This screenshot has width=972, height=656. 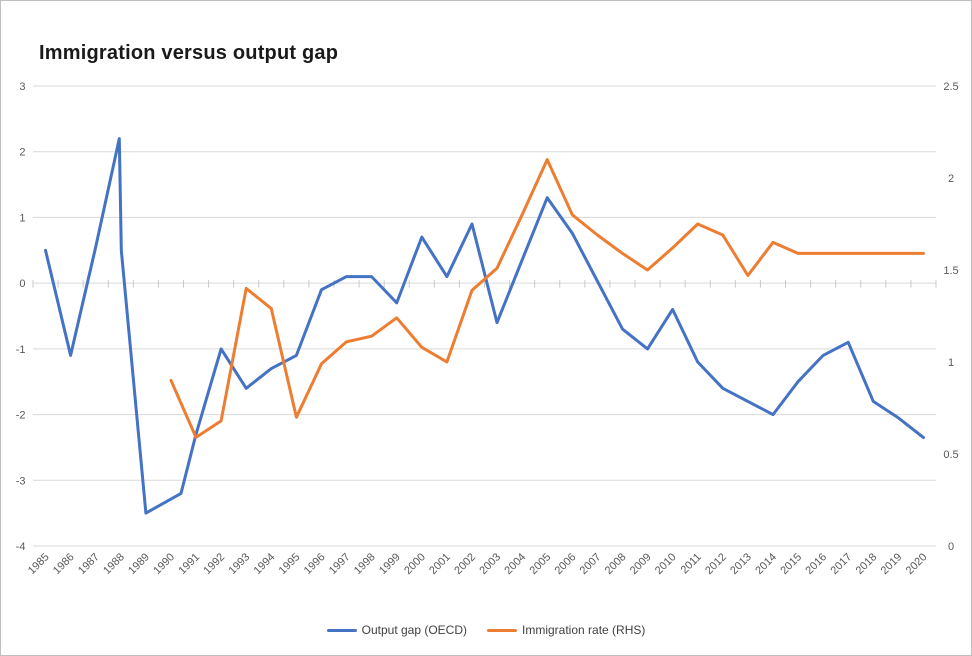 I want to click on left-axis-tick-label: -2, so click(x=21, y=416).